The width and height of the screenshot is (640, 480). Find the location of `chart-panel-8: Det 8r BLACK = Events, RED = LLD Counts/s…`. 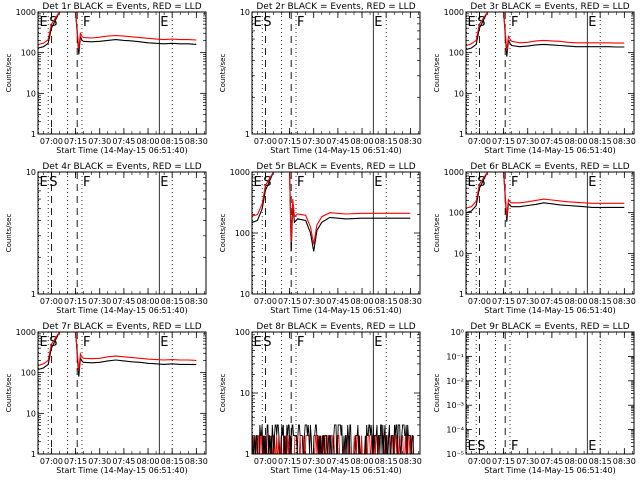

chart-panel-8: Det 8r BLACK = Events, RED = LLD Counts/s… is located at coordinates (320, 398).